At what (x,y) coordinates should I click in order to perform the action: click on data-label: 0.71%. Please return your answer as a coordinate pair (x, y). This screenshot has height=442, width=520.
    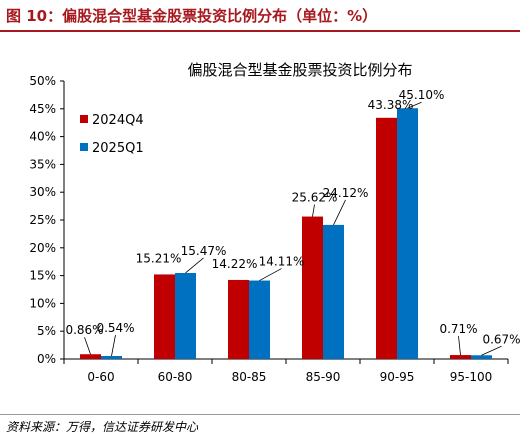
    Looking at the image, I should click on (458, 329).